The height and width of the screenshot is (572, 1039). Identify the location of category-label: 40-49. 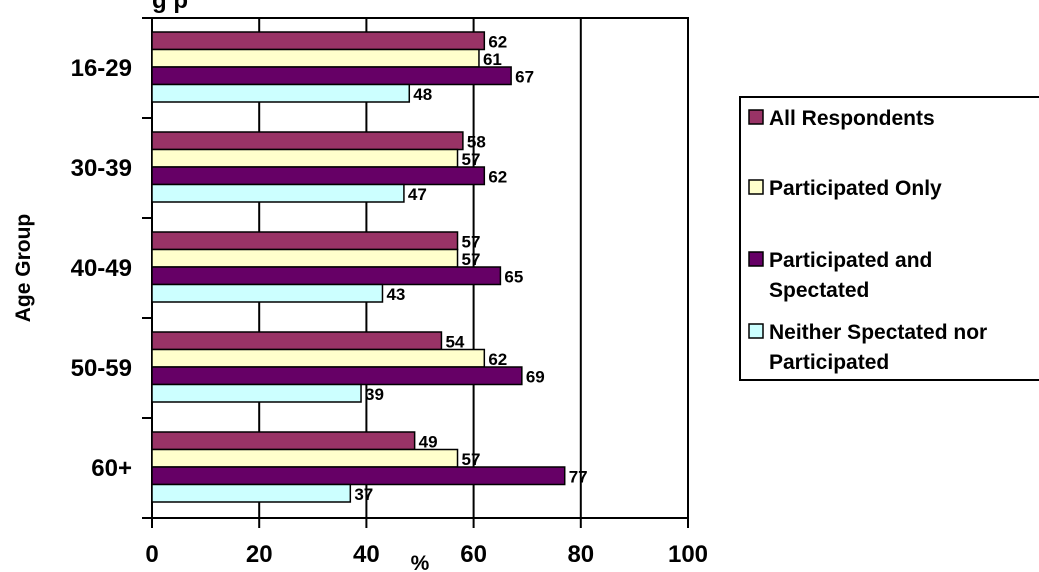
(101, 268).